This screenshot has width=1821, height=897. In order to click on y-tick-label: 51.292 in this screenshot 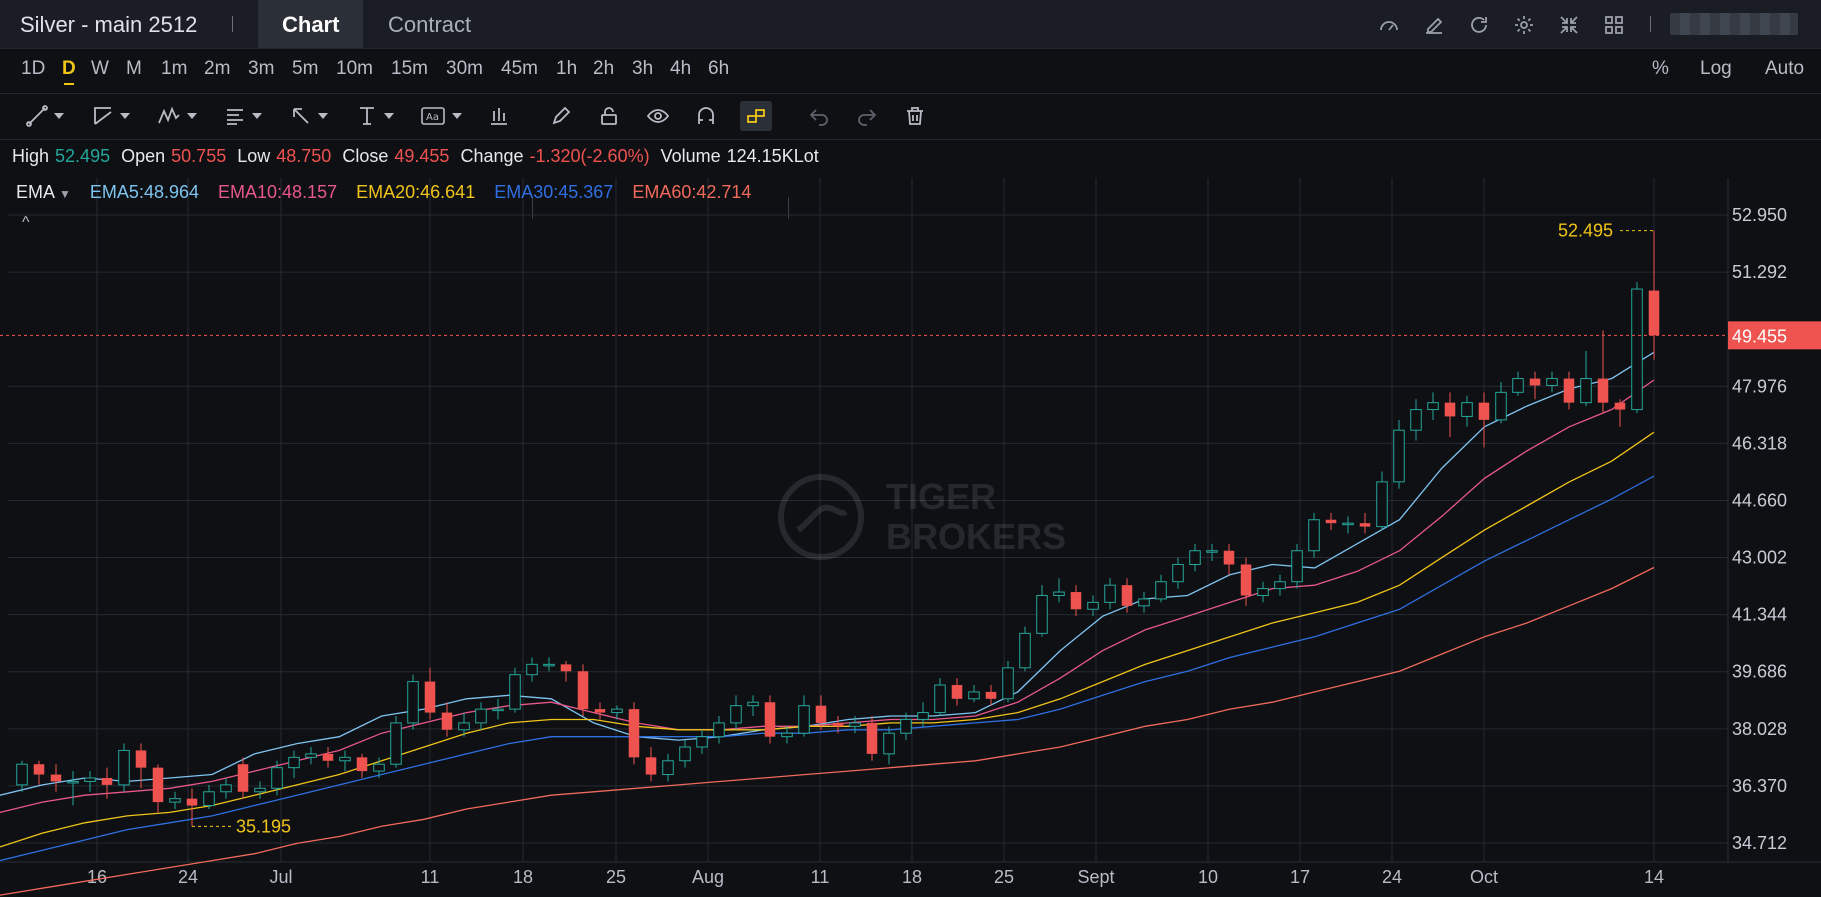, I will do `click(1759, 272)`.